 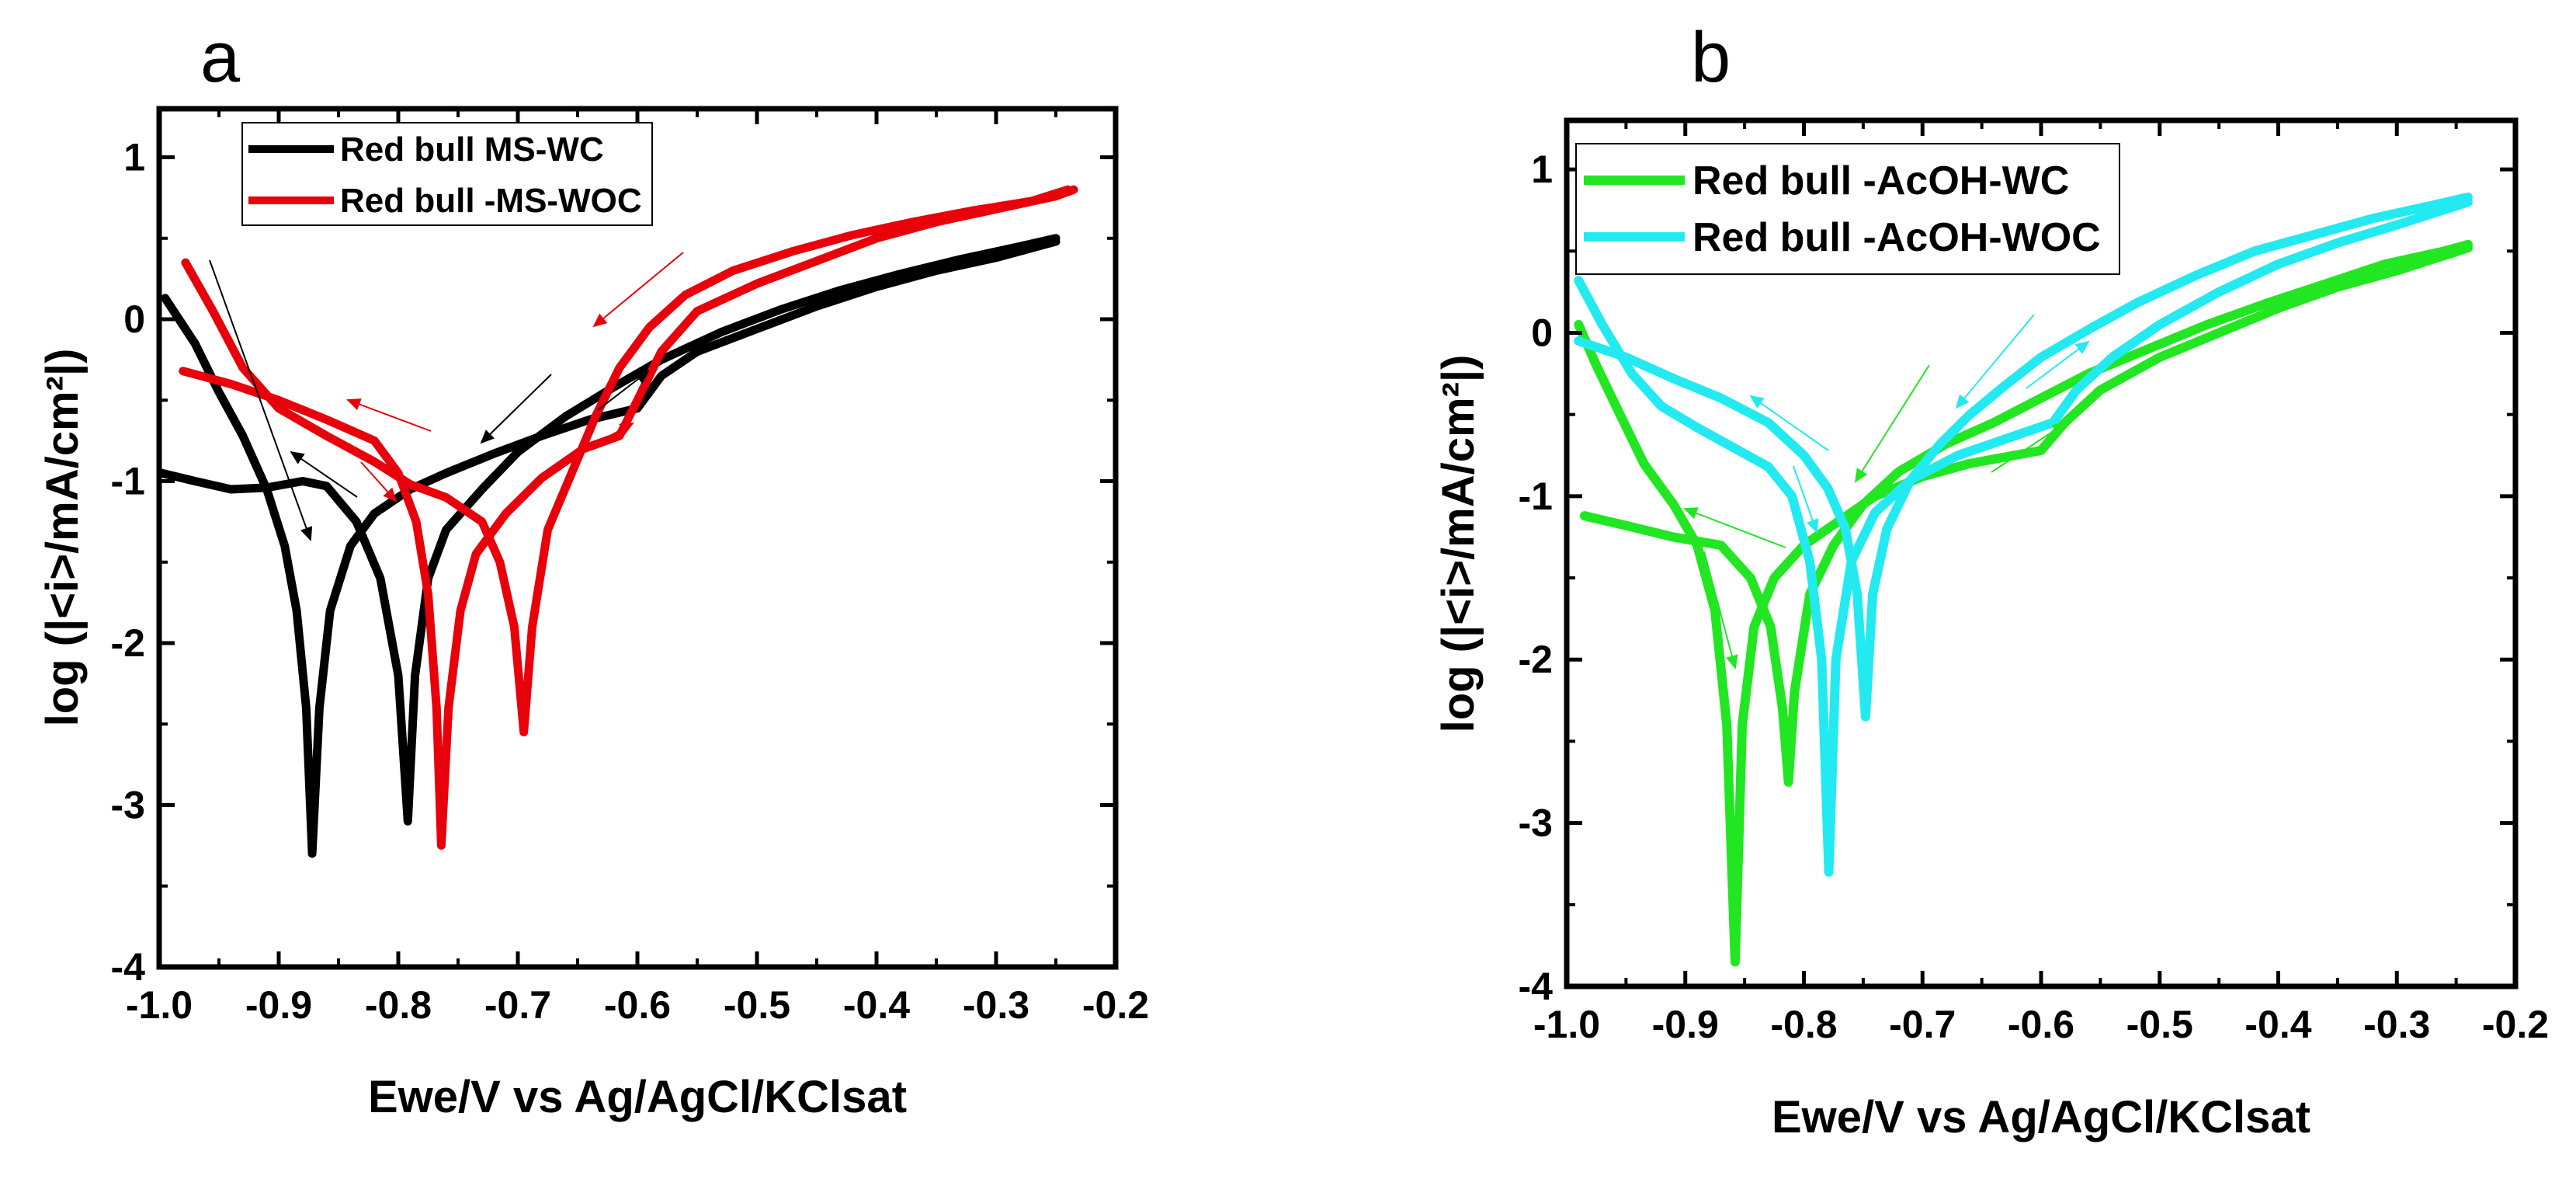 What do you see at coordinates (1458, 544) in the screenshot?
I see `panel-b-y-axis-label: log (|<i>/mA/cm²|)` at bounding box center [1458, 544].